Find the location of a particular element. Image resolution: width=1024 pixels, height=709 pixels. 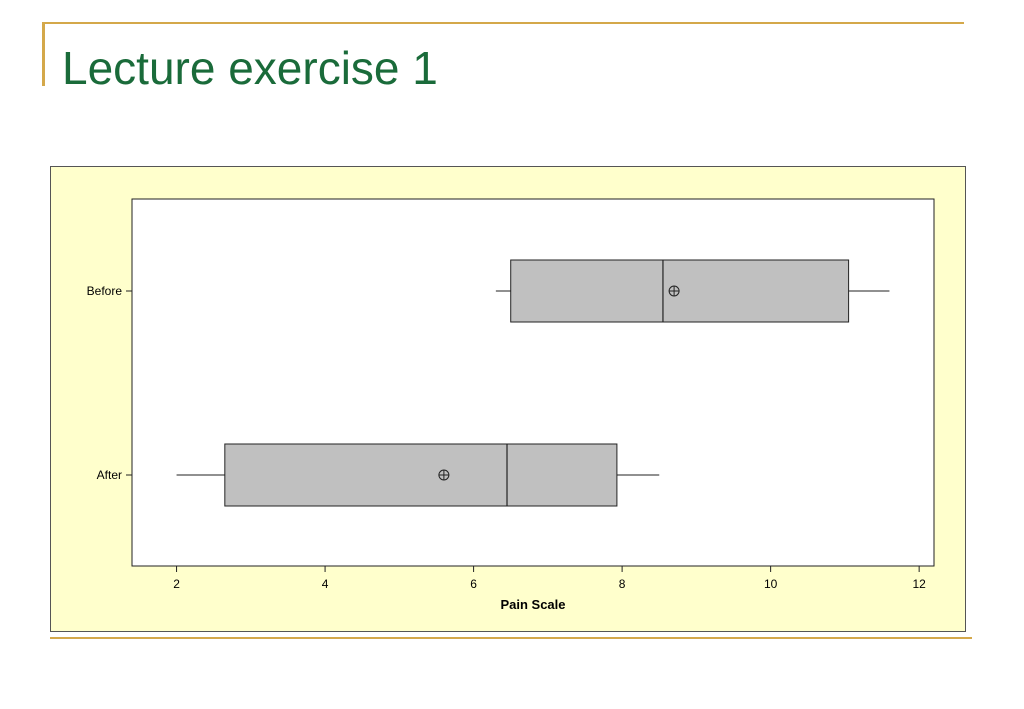

mean-marker-after is located at coordinates (444, 475).